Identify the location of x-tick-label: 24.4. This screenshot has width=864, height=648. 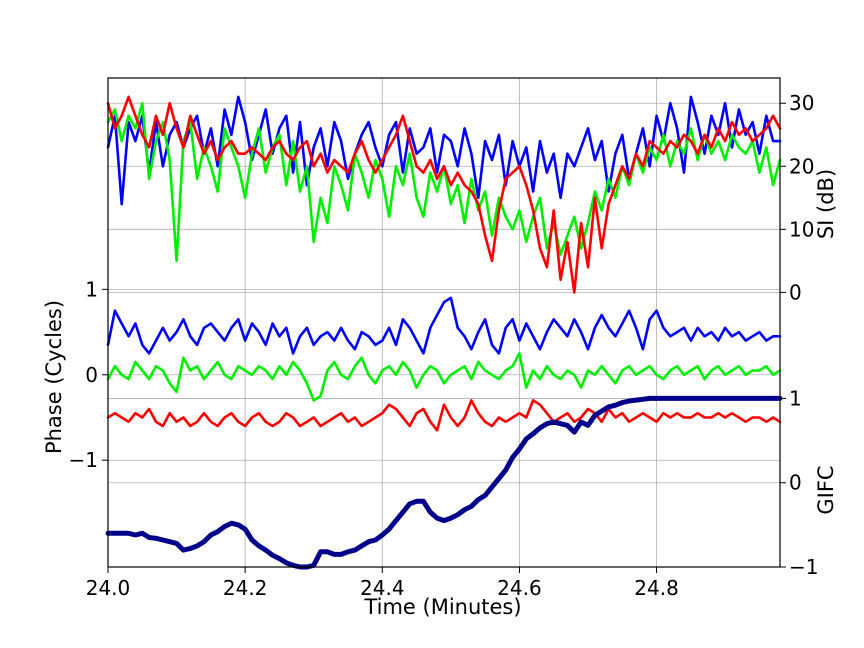
(382, 588).